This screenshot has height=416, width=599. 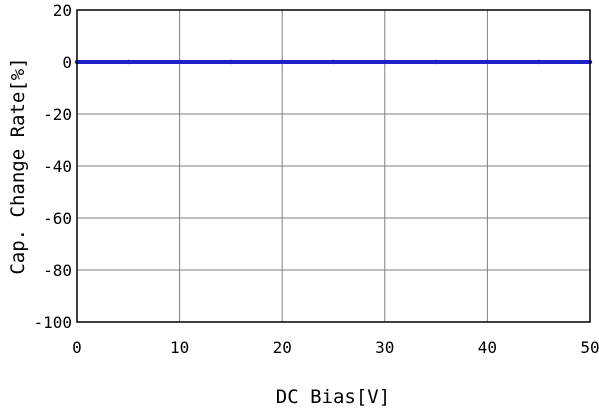 What do you see at coordinates (589, 347) in the screenshot?
I see `x-tick-label: 50` at bounding box center [589, 347].